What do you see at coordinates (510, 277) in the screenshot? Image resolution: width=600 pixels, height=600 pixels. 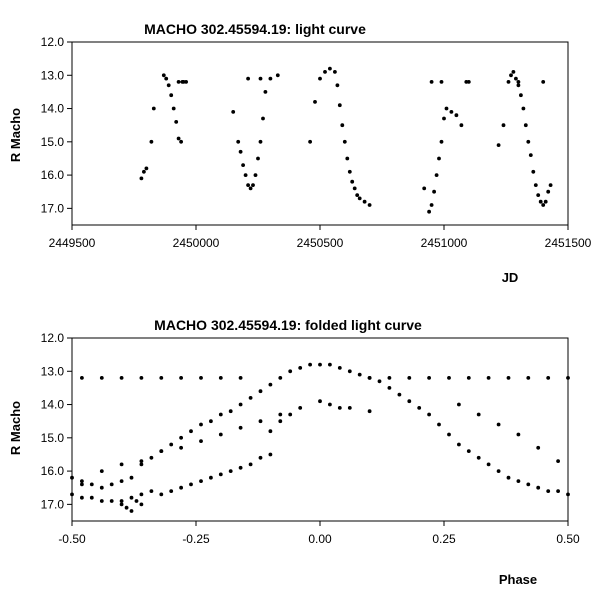 I see `x-axis-label: JD` at bounding box center [510, 277].